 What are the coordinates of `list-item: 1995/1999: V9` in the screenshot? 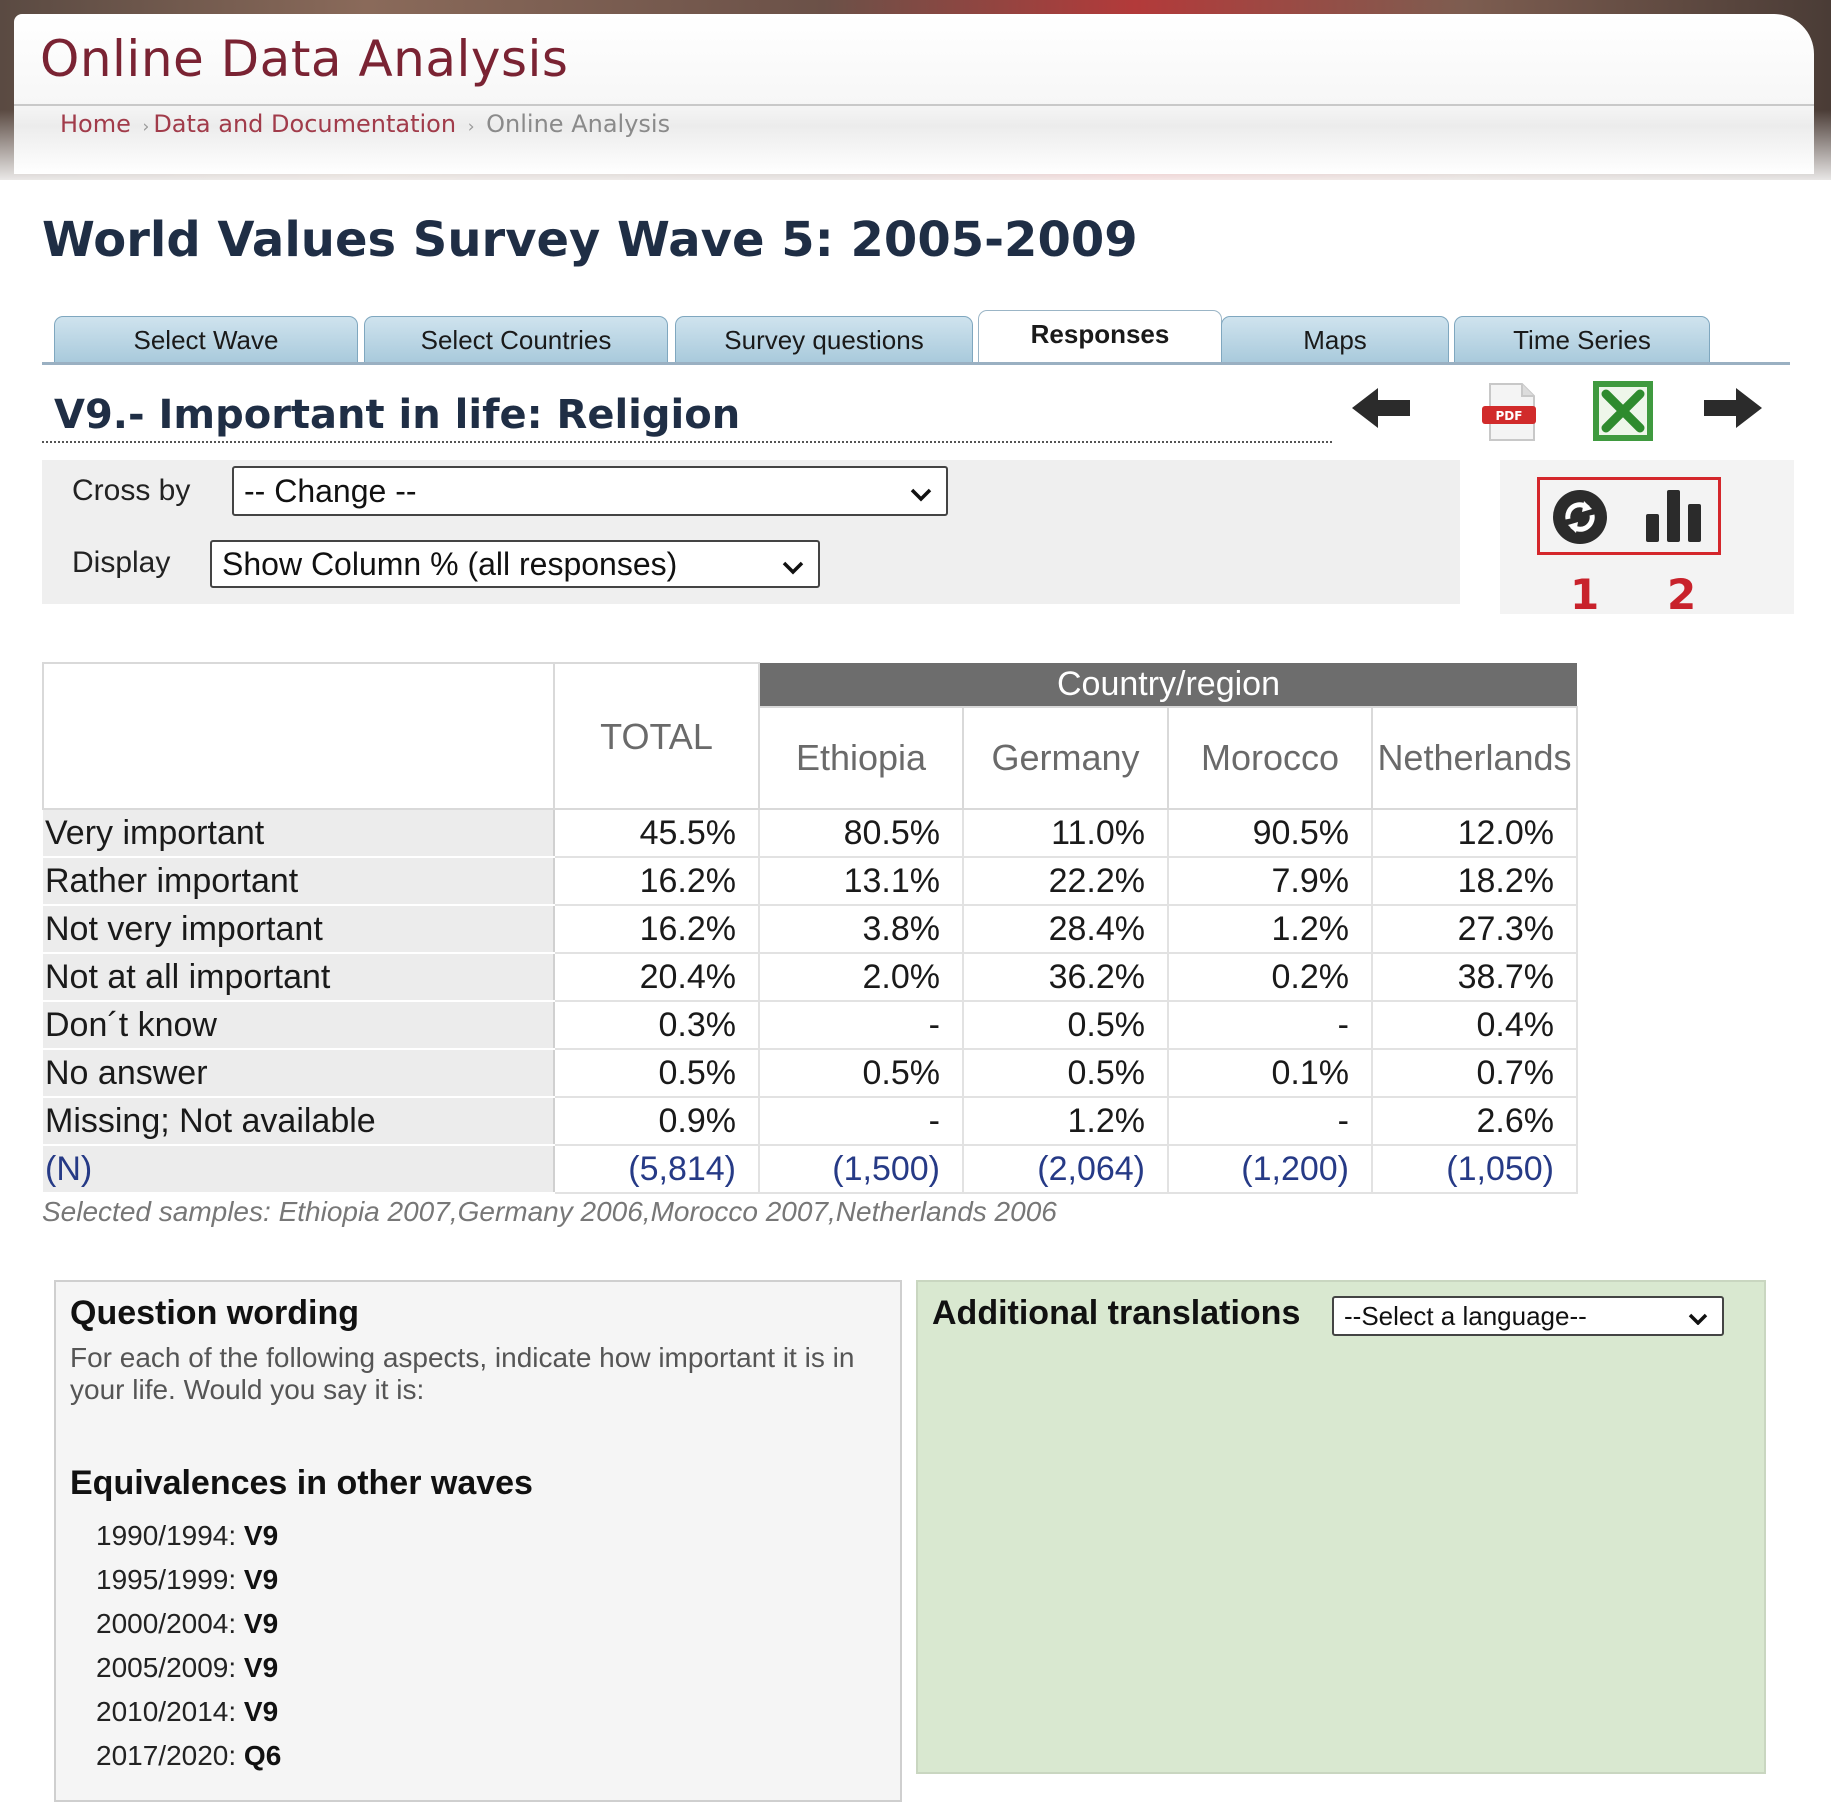 It's located at (188, 1586).